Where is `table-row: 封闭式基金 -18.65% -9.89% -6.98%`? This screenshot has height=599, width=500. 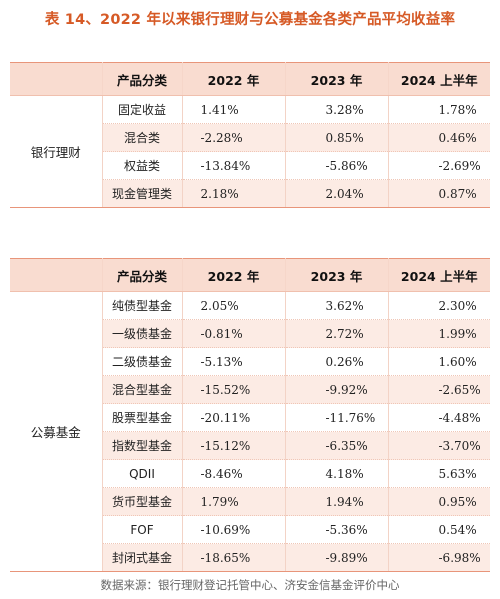
table-row: 封闭式基金 -18.65% -9.89% -6.98% is located at coordinates (250, 557).